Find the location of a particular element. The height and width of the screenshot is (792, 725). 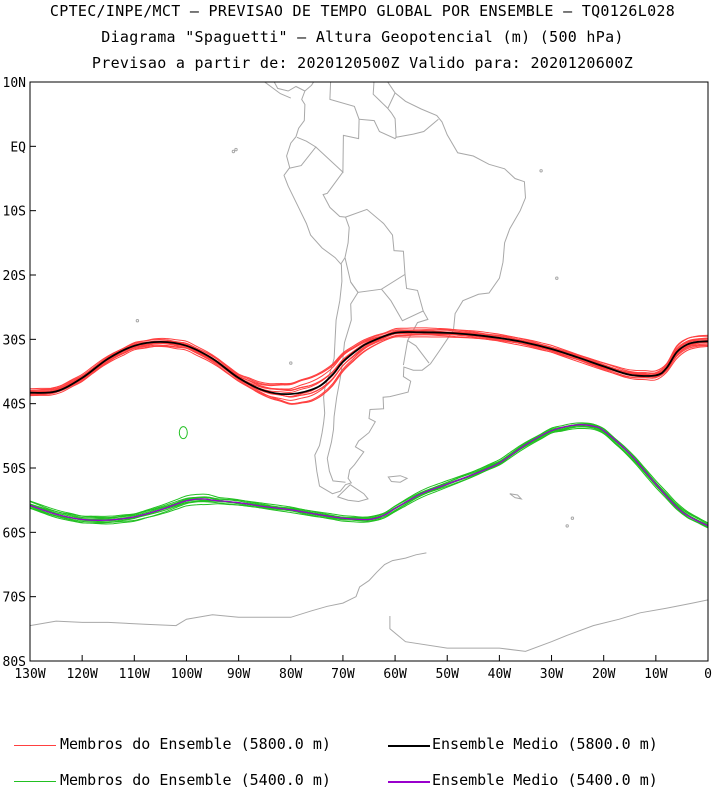

x-tick-label: 80W is located at coordinates (291, 674).